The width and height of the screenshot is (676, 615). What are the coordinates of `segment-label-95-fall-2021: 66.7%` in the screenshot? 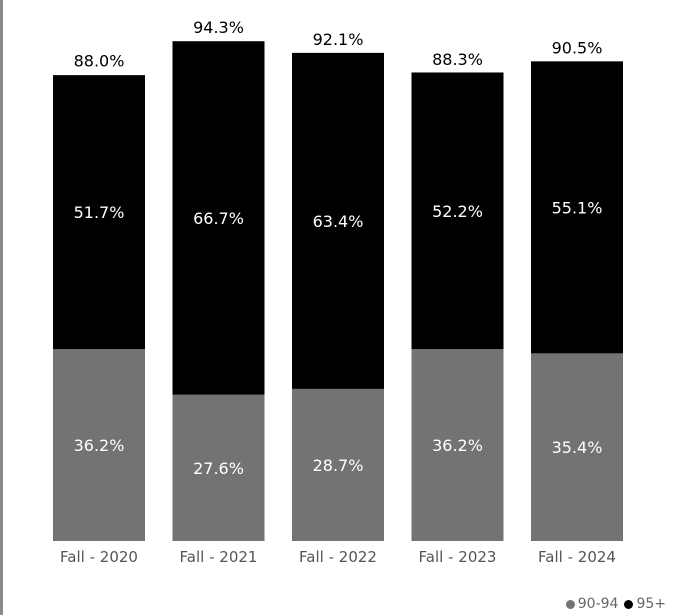 It's located at (218, 218).